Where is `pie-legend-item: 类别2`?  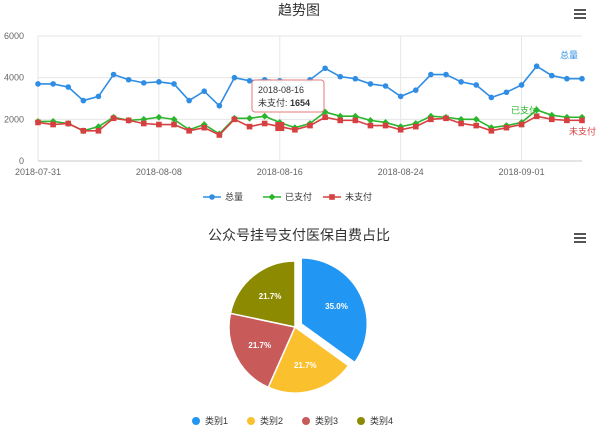
pie-legend-item: 类别2 is located at coordinates (265, 420).